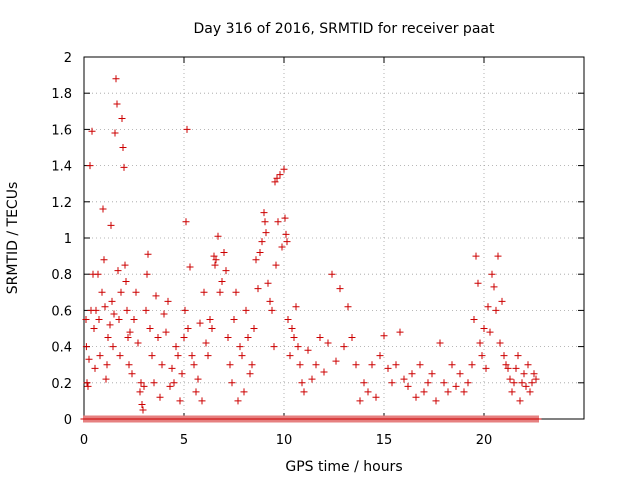  What do you see at coordinates (343, 467) in the screenshot?
I see `x-axis-label: GPS time / hours` at bounding box center [343, 467].